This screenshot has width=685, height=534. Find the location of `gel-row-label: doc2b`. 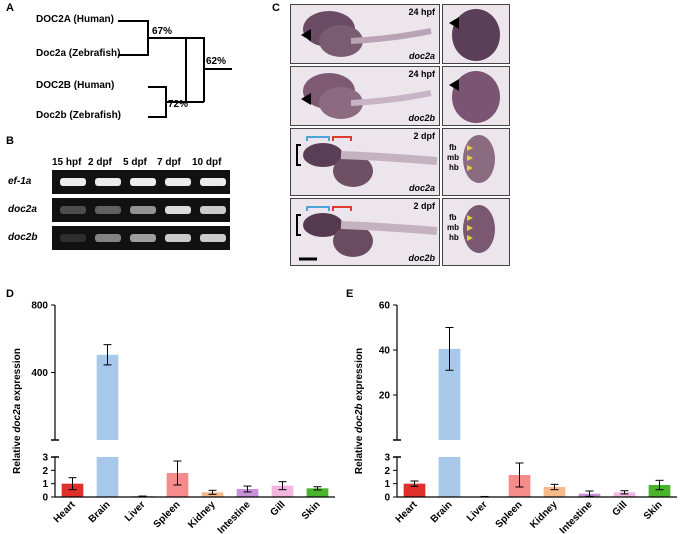

gel-row-label: doc2b is located at coordinates (23, 237).